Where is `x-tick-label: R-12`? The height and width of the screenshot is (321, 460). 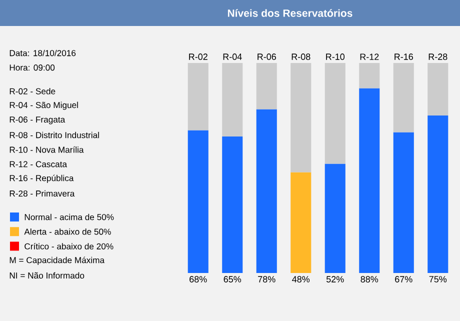
x-tick-label: R-12 is located at coordinates (369, 57).